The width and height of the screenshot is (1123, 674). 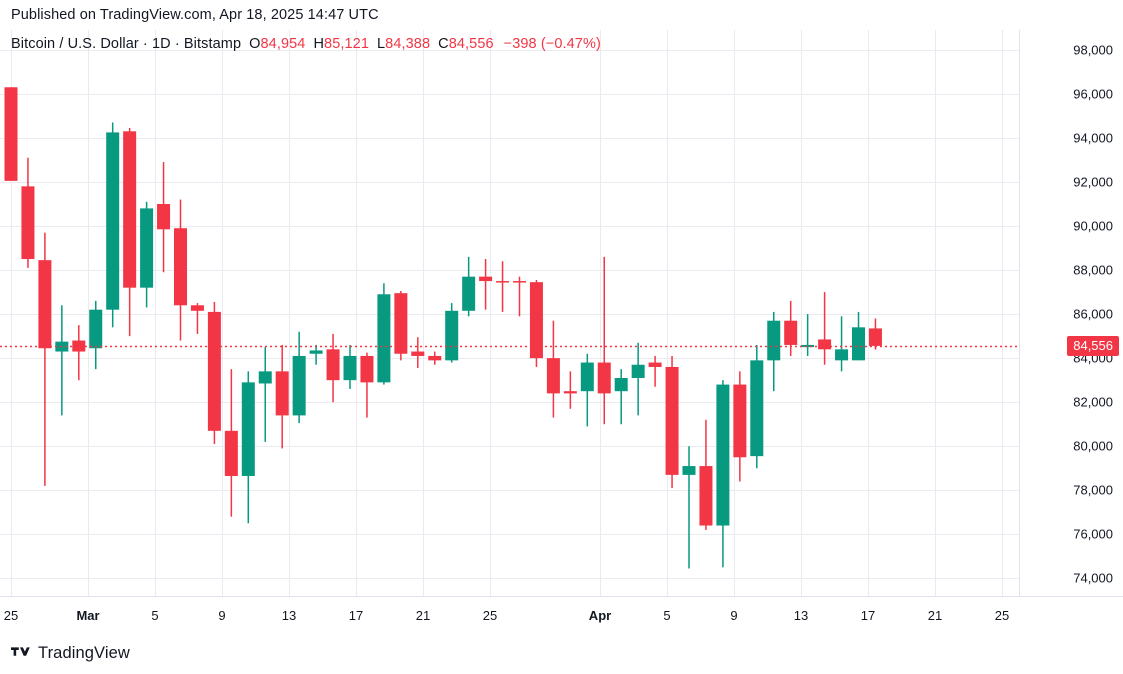 I want to click on price-tick-label: 78,000, so click(x=1093, y=490).